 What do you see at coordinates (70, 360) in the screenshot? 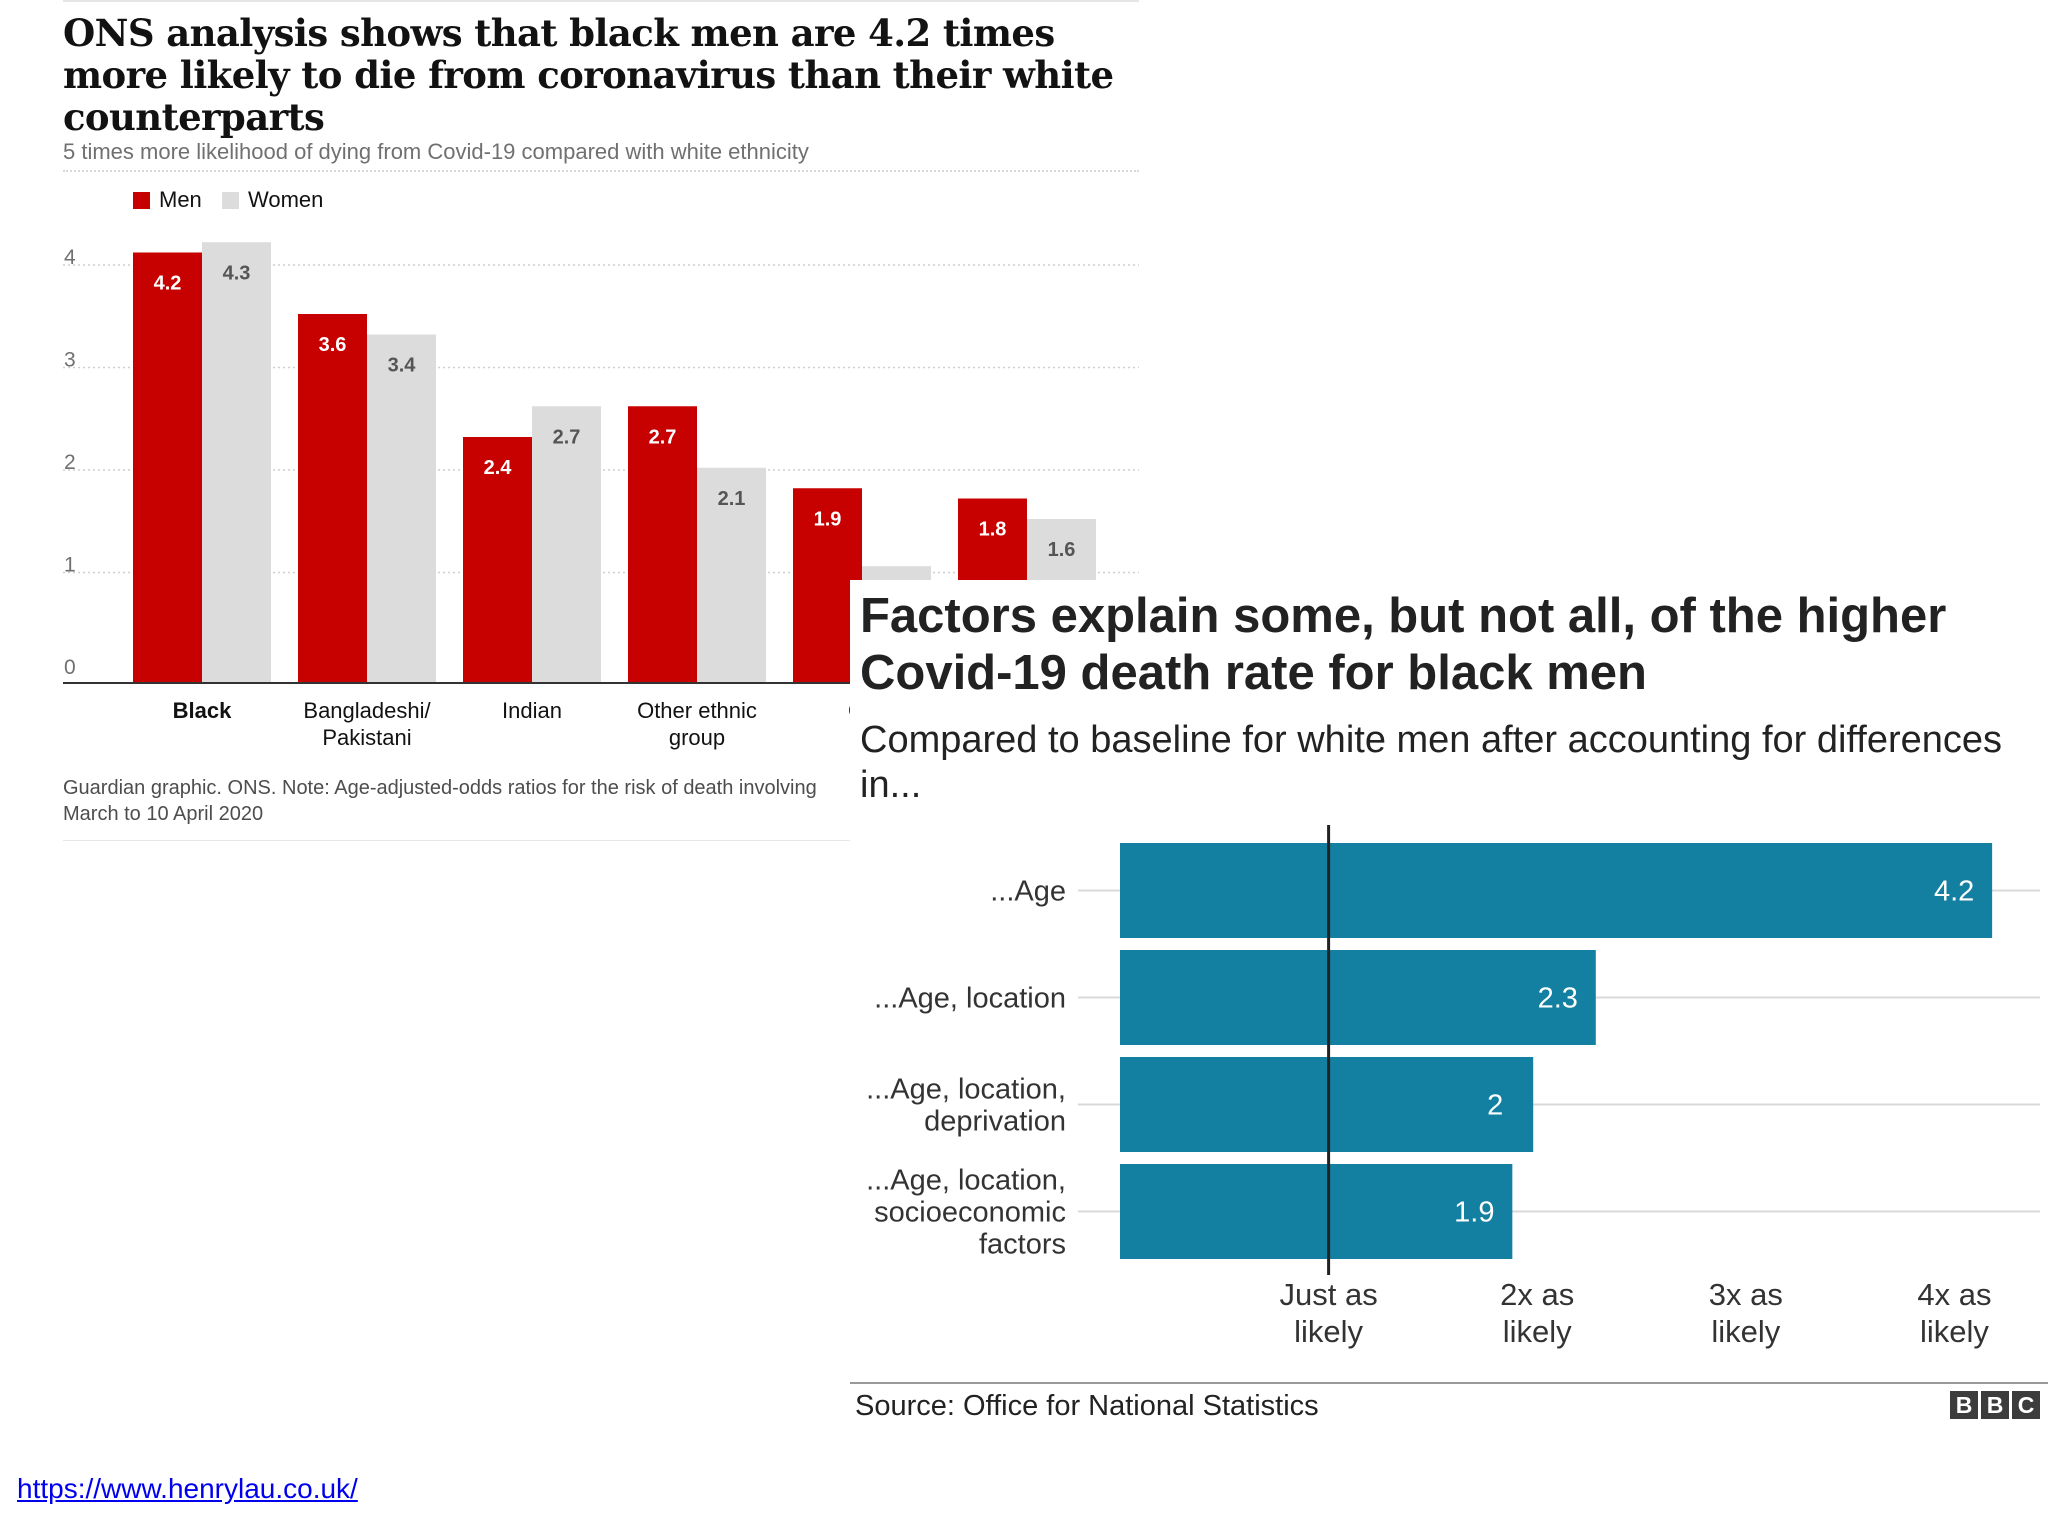
I see `y-tick-label: 3` at bounding box center [70, 360].